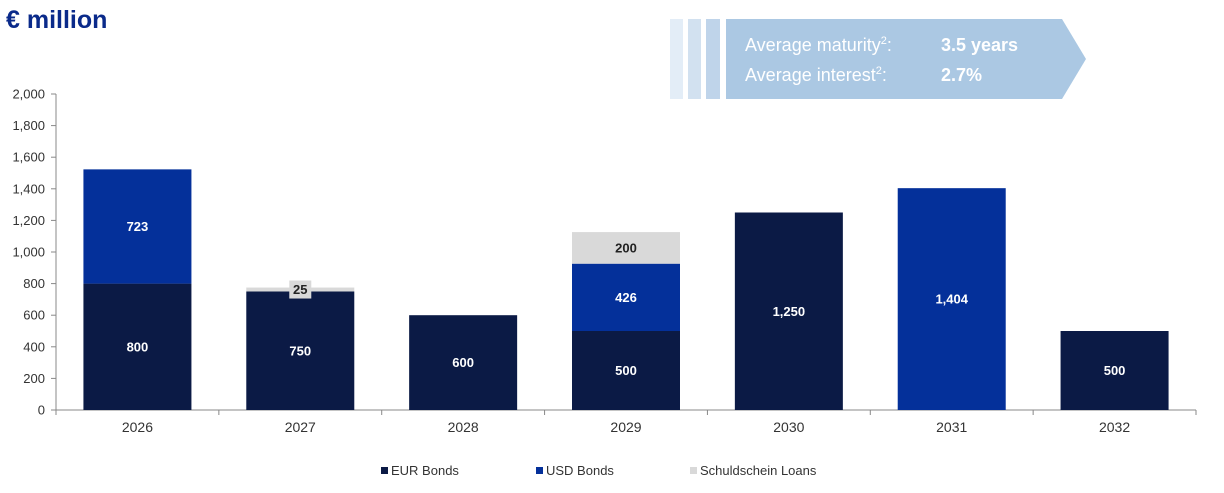  Describe the element at coordinates (1114, 427) in the screenshot. I see `x-tick-label: 2032` at that location.